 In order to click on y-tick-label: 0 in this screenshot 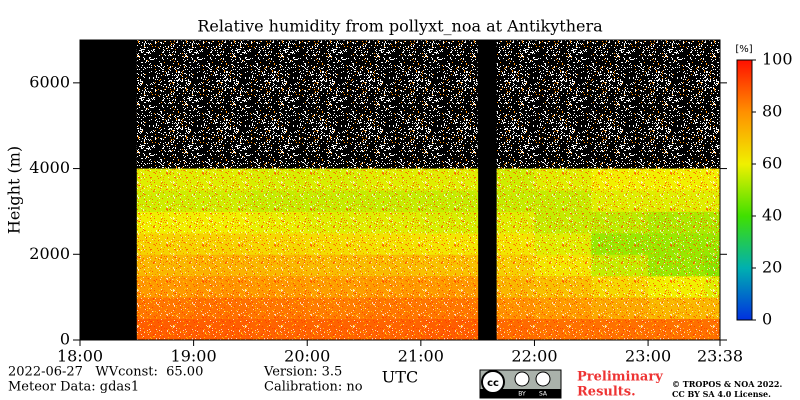, I will do `click(65, 339)`.